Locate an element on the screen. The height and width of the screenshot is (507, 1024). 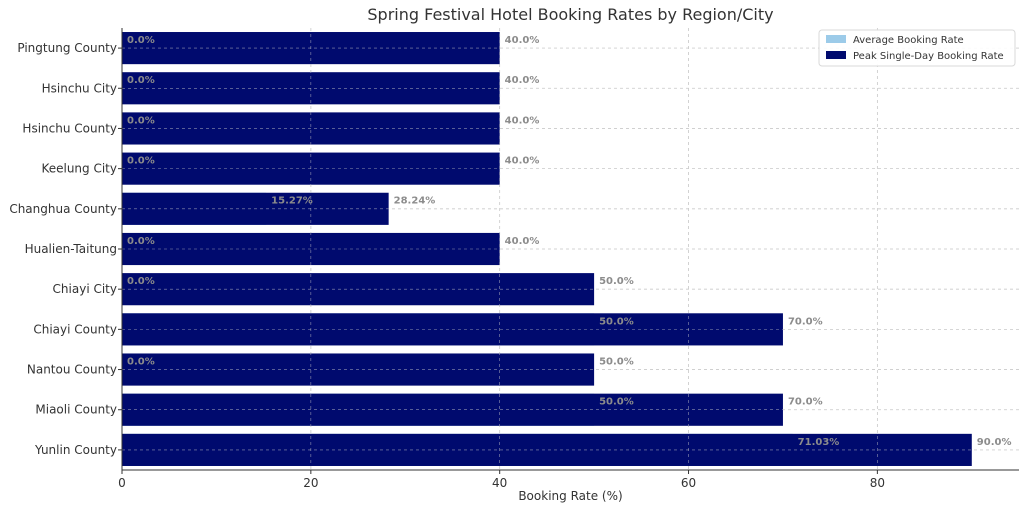
category-label: Changhua County is located at coordinates (63, 209).